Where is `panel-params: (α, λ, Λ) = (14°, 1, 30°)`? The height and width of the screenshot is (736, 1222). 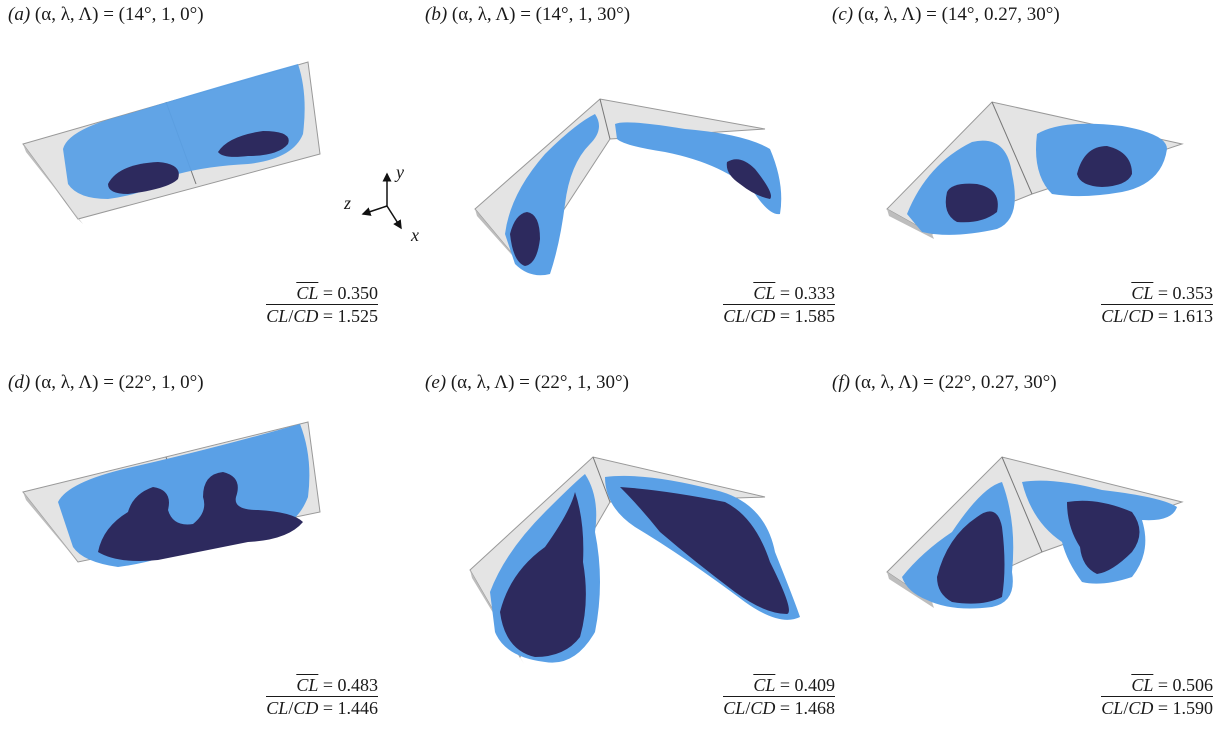
panel-params: (α, λ, Λ) = (14°, 1, 30°) is located at coordinates (541, 14).